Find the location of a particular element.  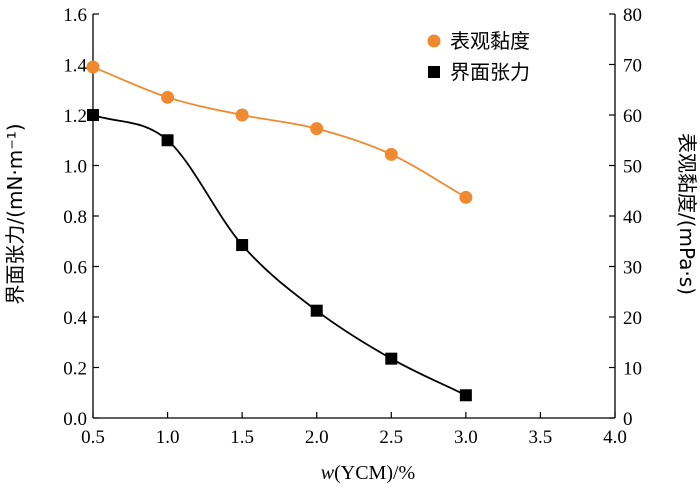

left-y-tick-label: 1.0 is located at coordinates (75, 167).